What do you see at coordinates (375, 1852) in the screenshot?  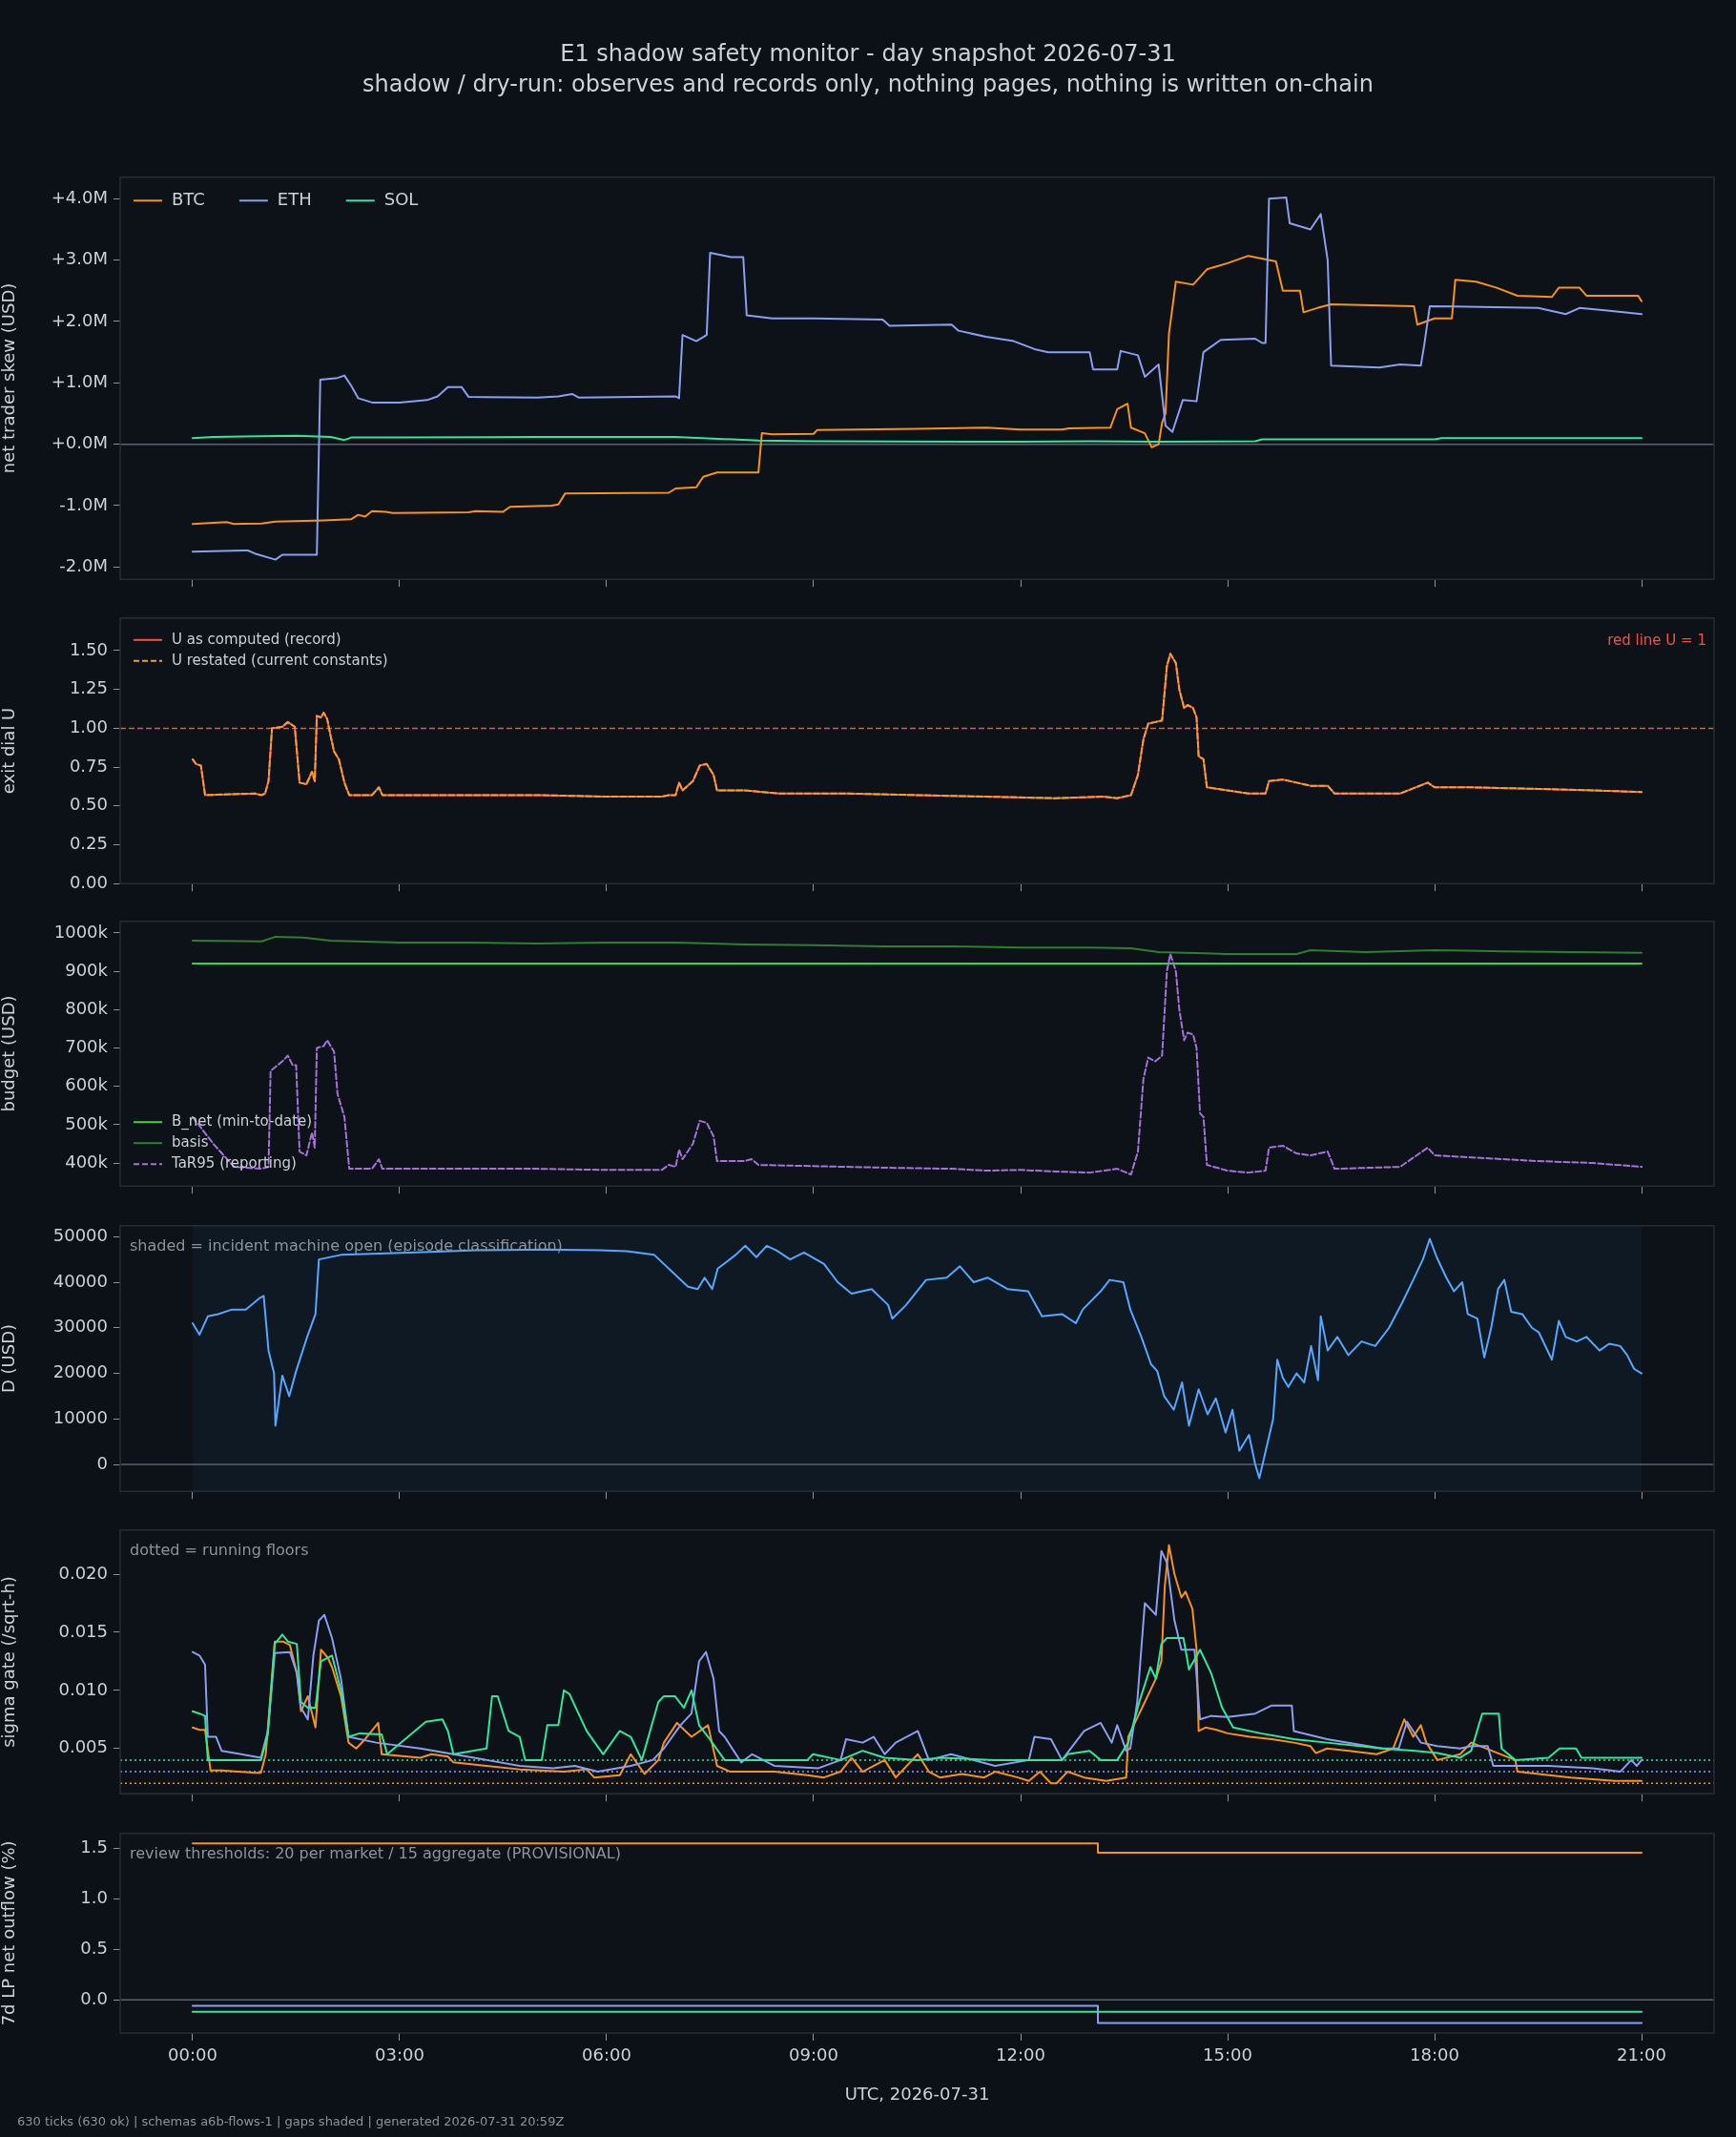 I see `annotation: review thresholds: 20 per market / 15 aggregate (PROVISIONAL)` at bounding box center [375, 1852].